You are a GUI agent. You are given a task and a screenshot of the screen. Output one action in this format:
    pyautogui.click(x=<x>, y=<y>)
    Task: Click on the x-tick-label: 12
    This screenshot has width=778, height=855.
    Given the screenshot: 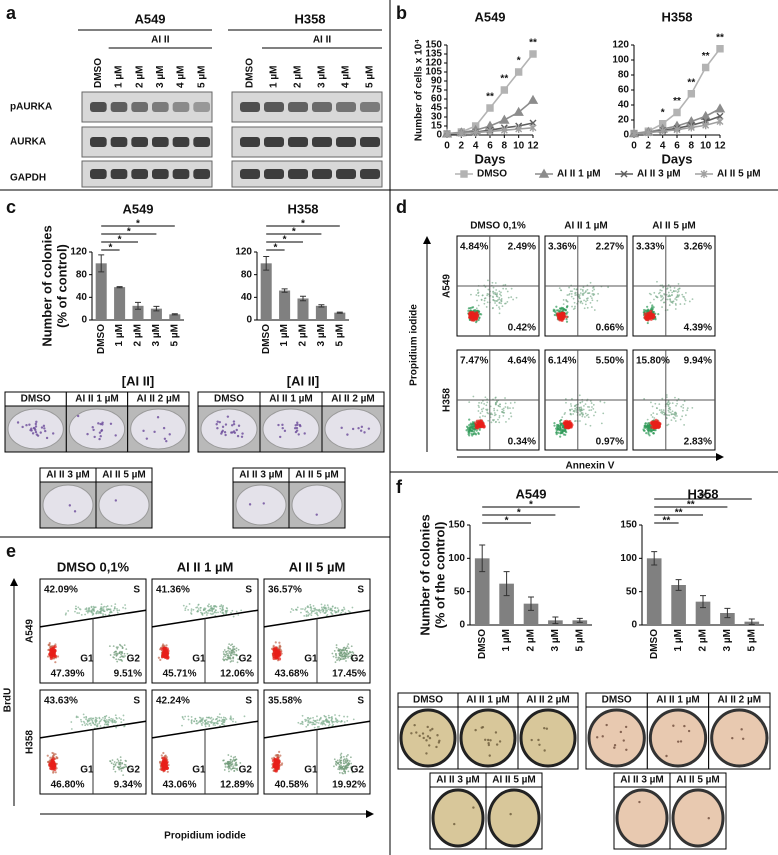 What is the action you would take?
    pyautogui.click(x=720, y=146)
    